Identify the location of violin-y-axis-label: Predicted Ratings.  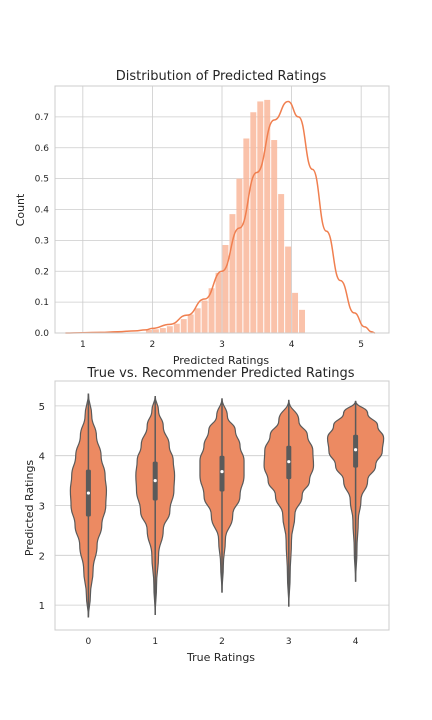
(29, 508).